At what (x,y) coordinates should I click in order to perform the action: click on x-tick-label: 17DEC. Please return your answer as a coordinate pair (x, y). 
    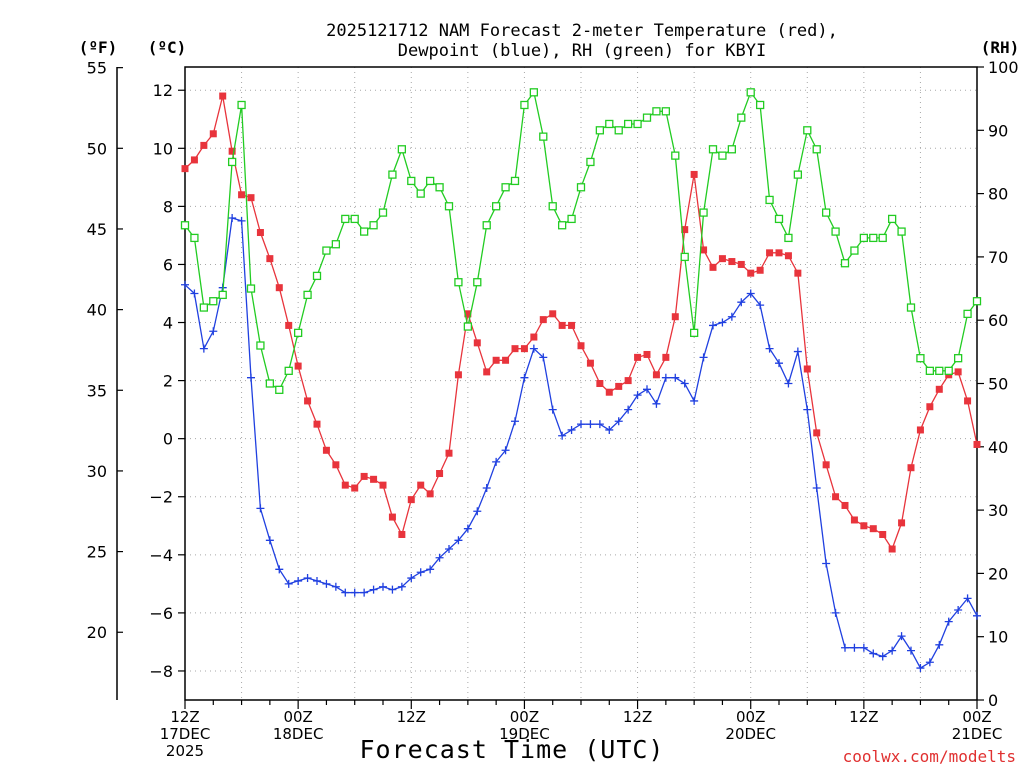
    Looking at the image, I should click on (185, 734).